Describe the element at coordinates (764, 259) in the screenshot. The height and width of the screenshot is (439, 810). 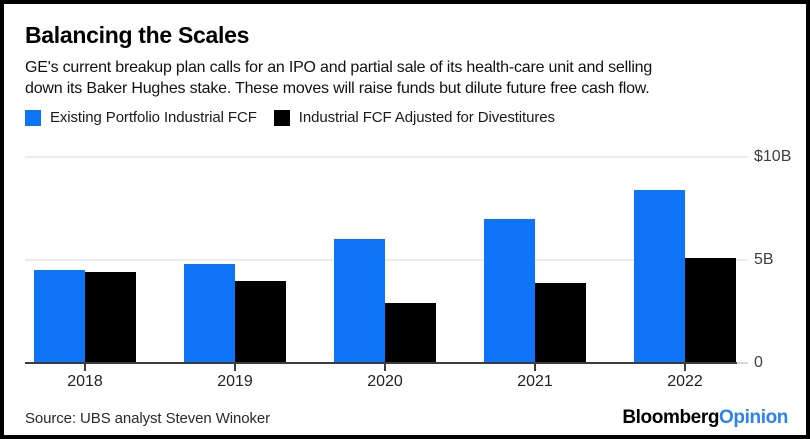
I see `y-tick-label: 5B` at that location.